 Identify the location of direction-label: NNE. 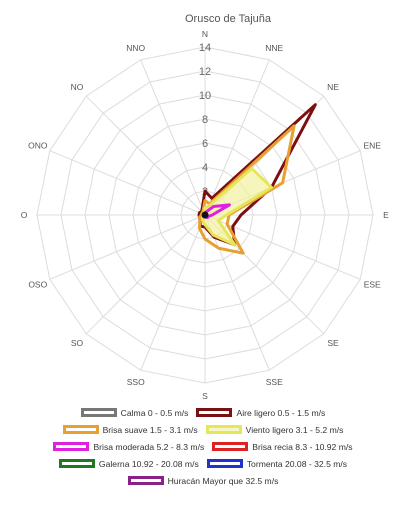
(274, 48).